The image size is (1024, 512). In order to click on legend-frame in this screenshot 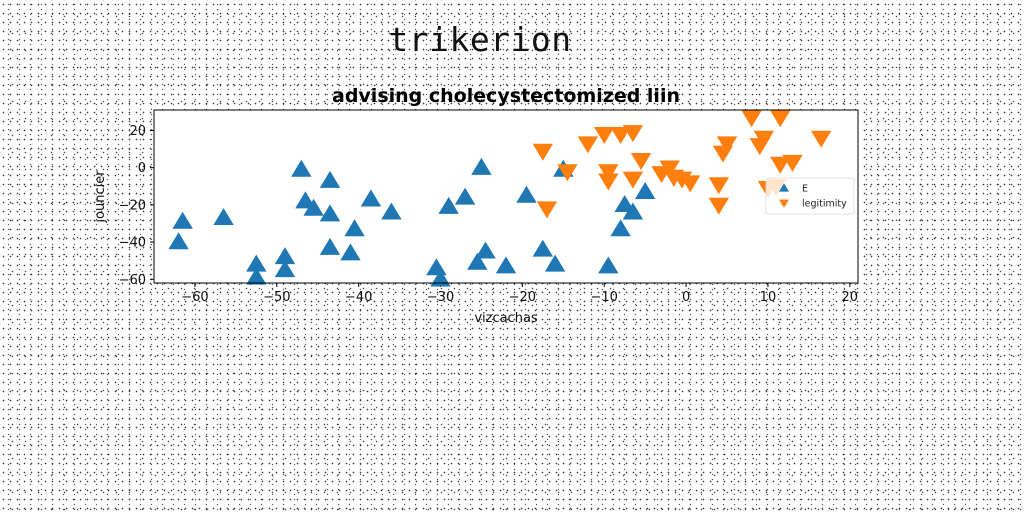, I will do `click(810, 196)`.